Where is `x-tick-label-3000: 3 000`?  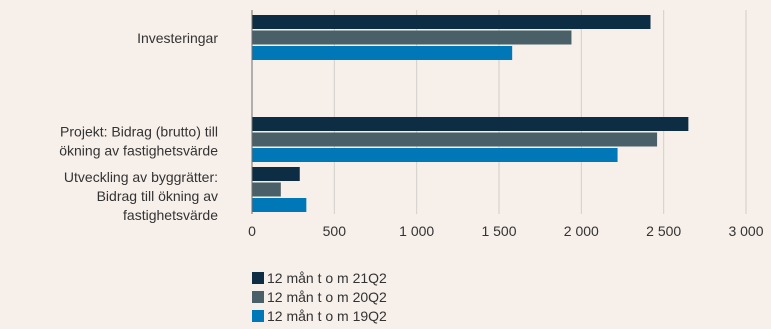
x-tick-label-3000: 3 000 is located at coordinates (745, 231).